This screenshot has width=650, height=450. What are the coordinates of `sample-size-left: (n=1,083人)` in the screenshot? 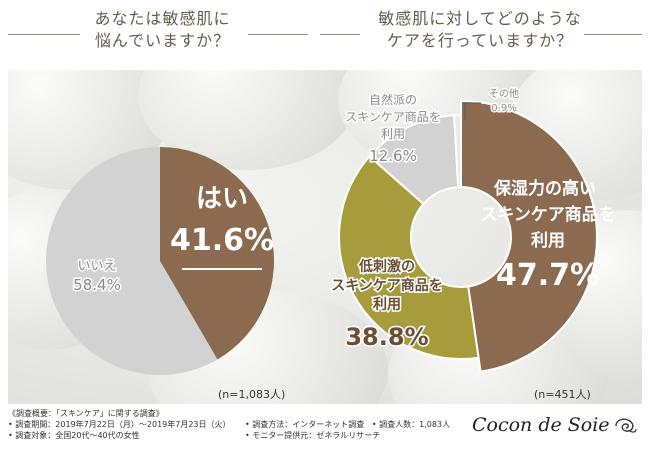 It's located at (252, 394).